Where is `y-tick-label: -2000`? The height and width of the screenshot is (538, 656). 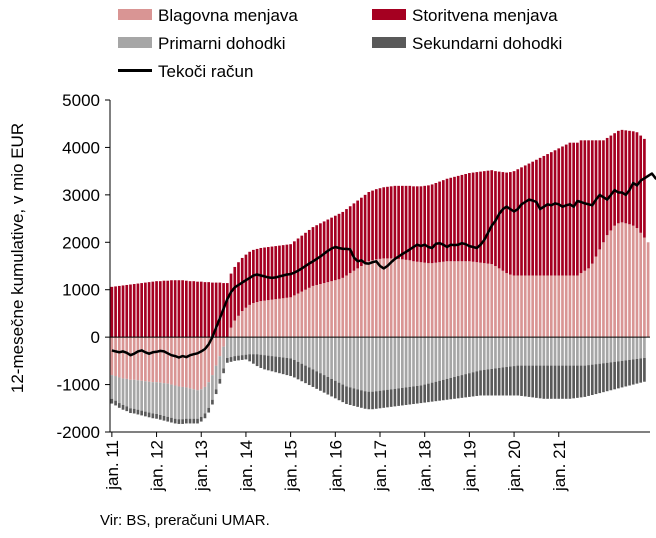
y-tick-label: -2000 is located at coordinates (78, 432).